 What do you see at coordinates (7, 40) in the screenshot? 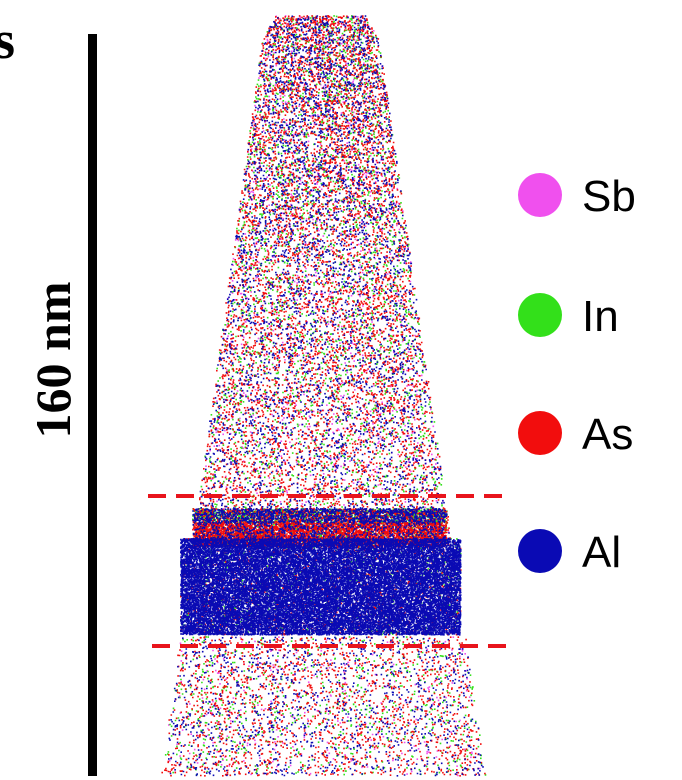
I see `panel-label: s` at bounding box center [7, 40].